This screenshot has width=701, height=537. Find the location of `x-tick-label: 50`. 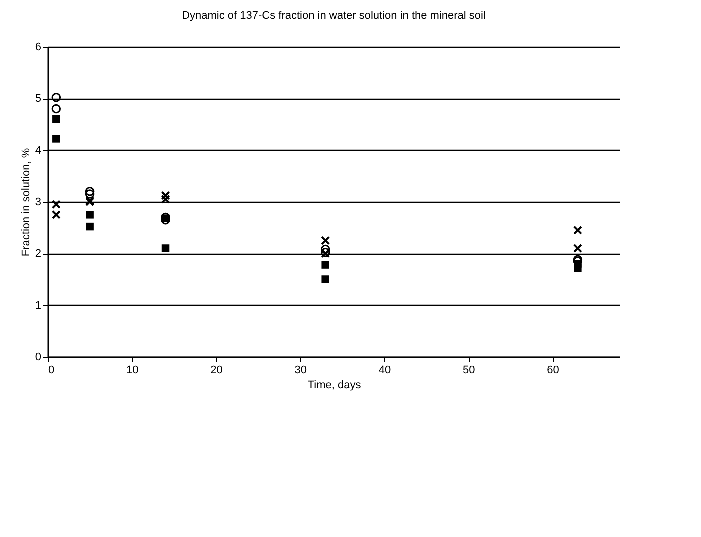

x-tick-label: 50 is located at coordinates (469, 370).